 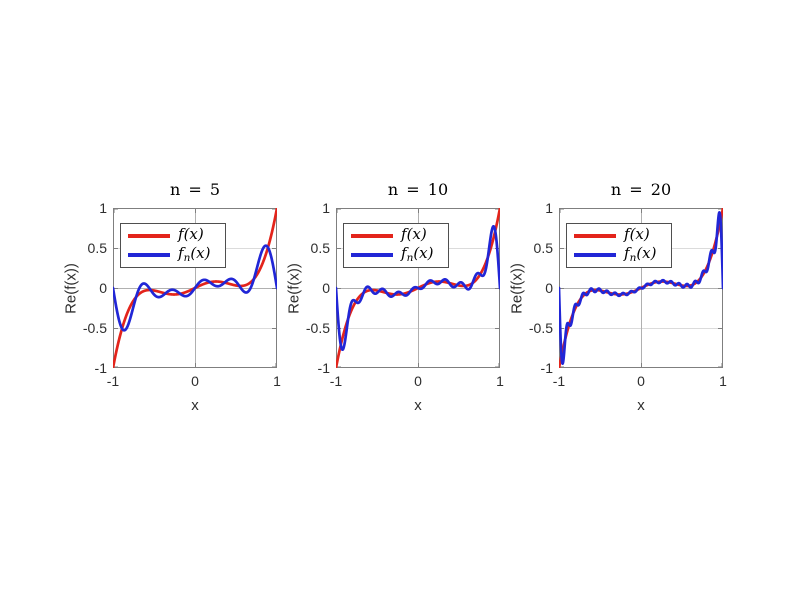 What do you see at coordinates (641, 189) in the screenshot?
I see `subplot-title: n = 20` at bounding box center [641, 189].